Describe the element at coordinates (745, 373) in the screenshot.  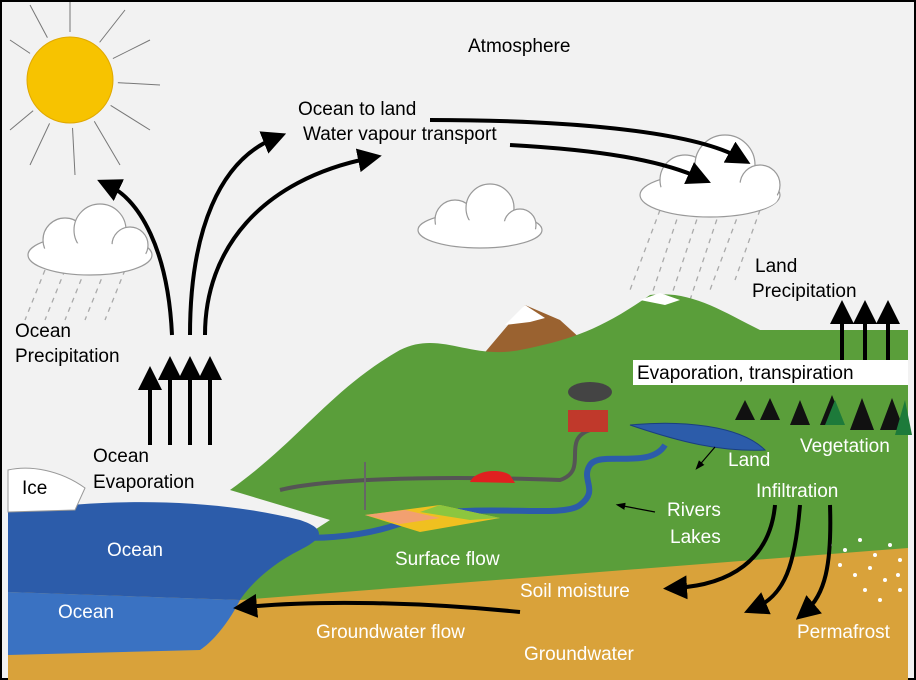
I see `label: Evaporation, transpiration` at that location.